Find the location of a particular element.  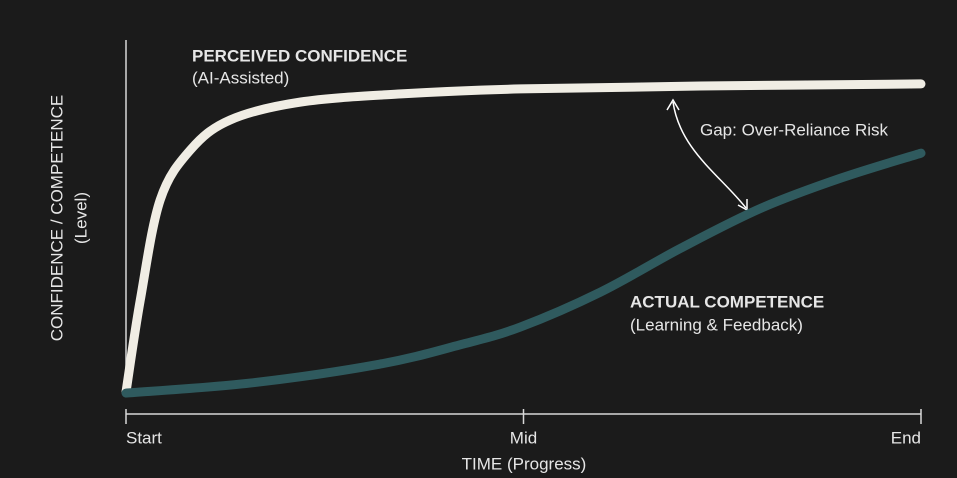

series-note: (AI-Assisted) is located at coordinates (240, 77).